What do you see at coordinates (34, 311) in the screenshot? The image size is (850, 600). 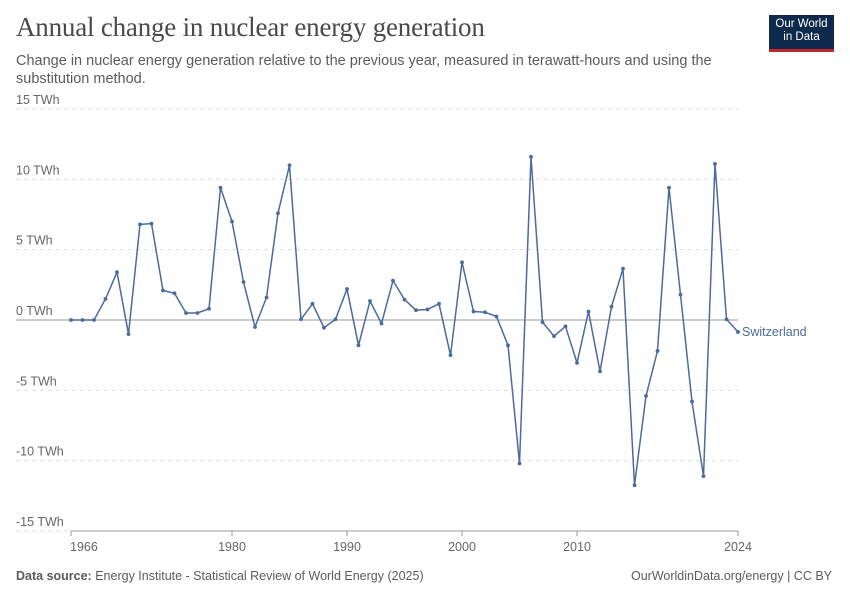 I see `y-tick-label: 0 TWh` at bounding box center [34, 311].